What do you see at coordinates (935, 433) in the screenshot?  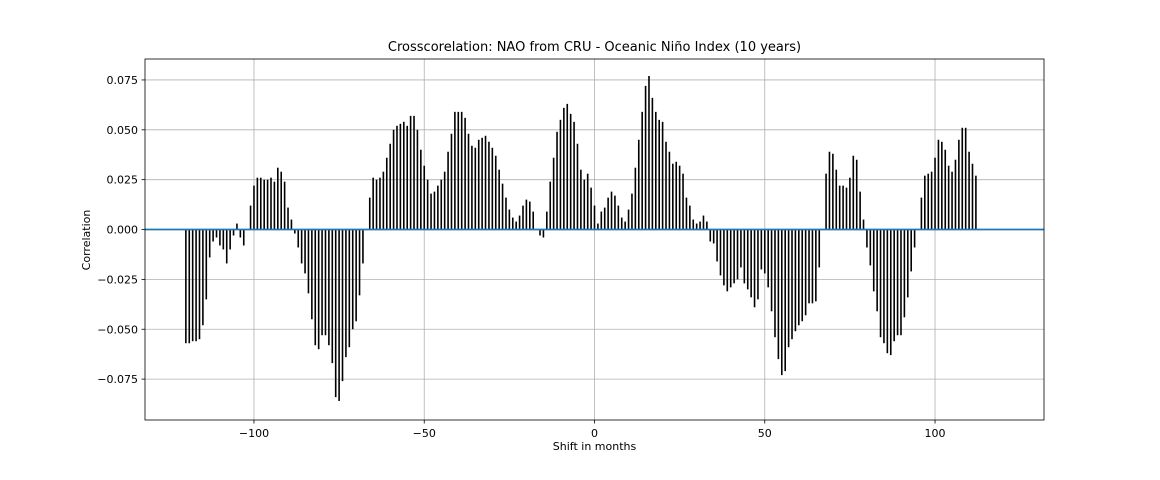 I see `x-tick-label: 100` at bounding box center [935, 433].